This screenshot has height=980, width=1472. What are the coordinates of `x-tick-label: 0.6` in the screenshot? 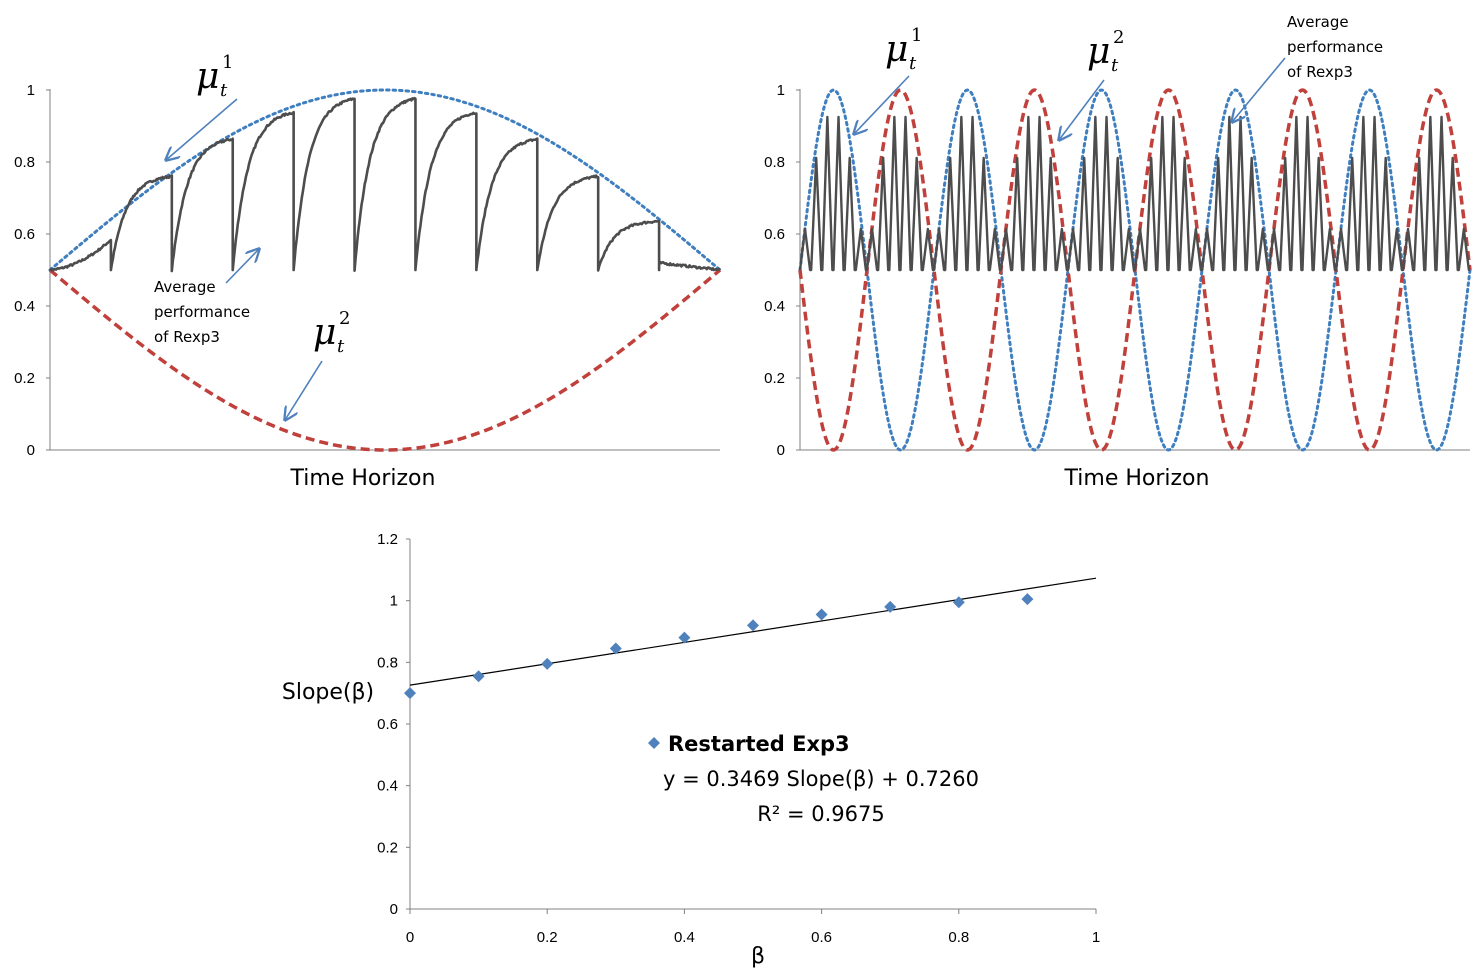 It's located at (821, 937).